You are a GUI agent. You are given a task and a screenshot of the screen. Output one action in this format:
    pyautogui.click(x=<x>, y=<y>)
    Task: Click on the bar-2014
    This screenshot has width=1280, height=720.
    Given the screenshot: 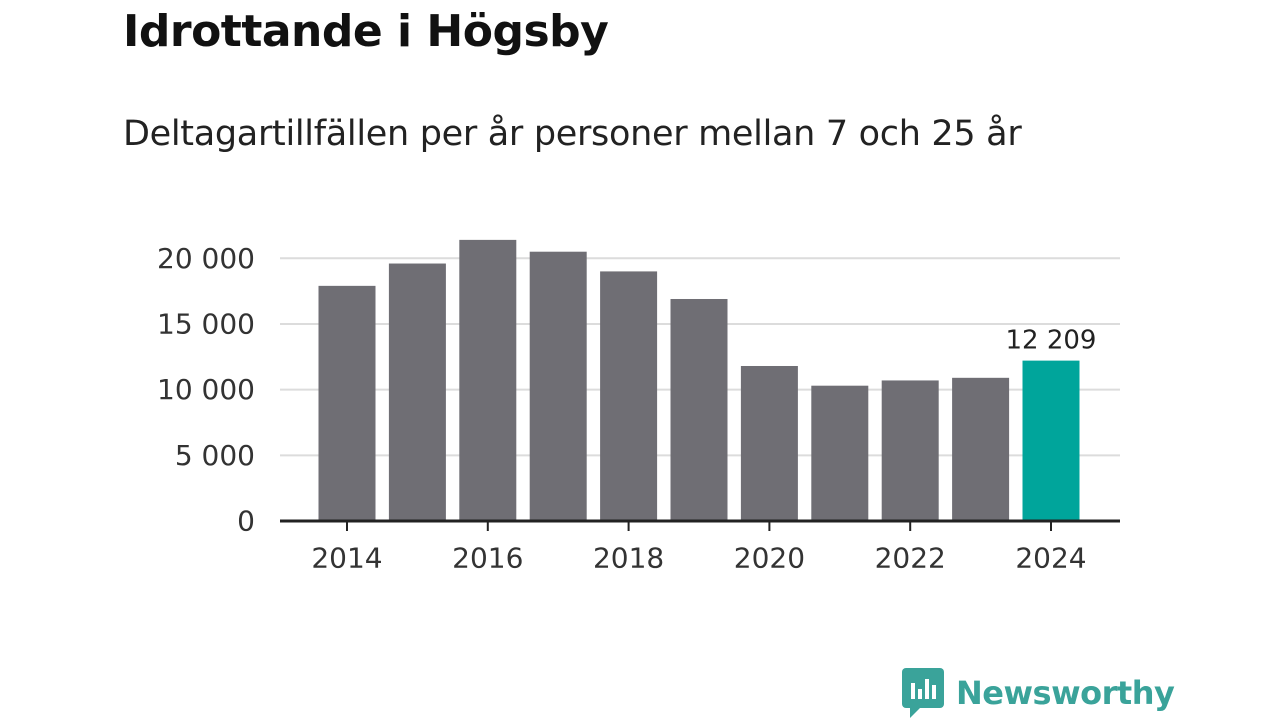 What is the action you would take?
    pyautogui.click(x=347, y=403)
    